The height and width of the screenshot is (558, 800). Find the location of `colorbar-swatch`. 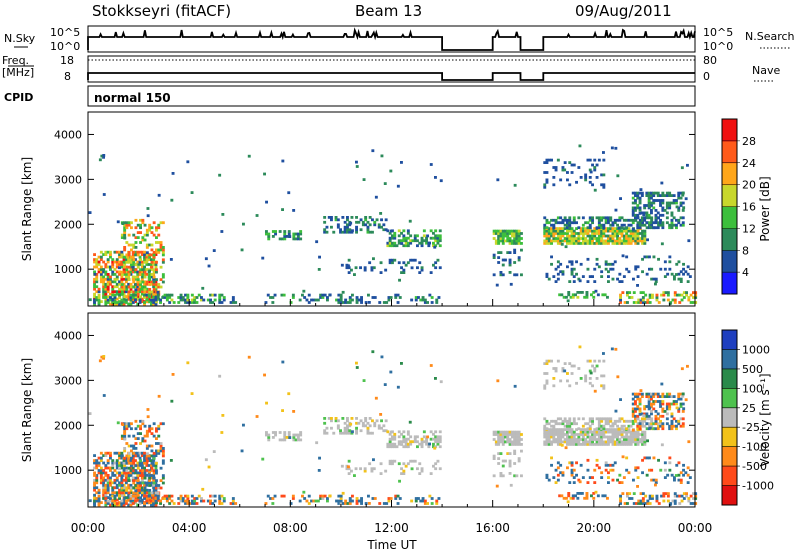

colorbar-swatch is located at coordinates (729, 239).